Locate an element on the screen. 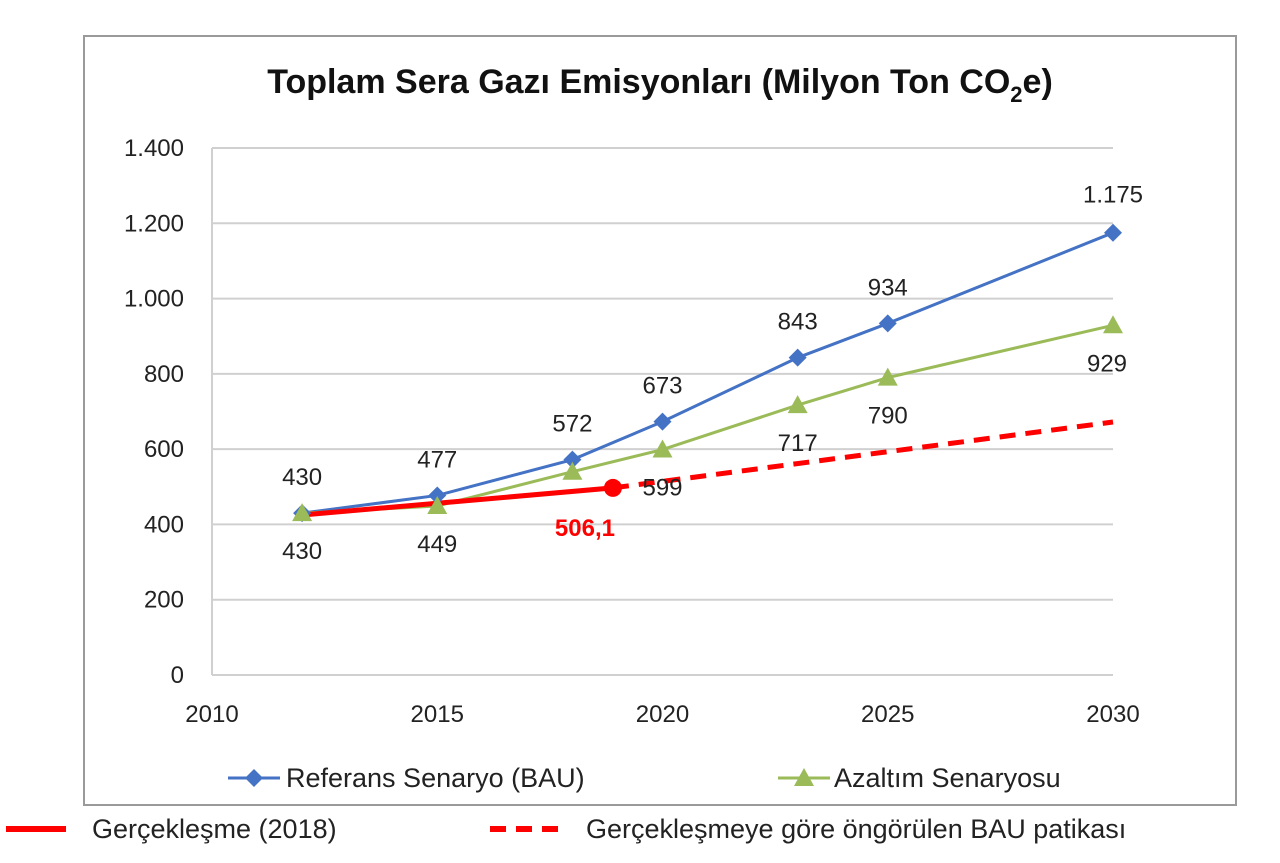 This screenshot has width=1280, height=863. y-tick-label: 1.200 is located at coordinates (154, 223).